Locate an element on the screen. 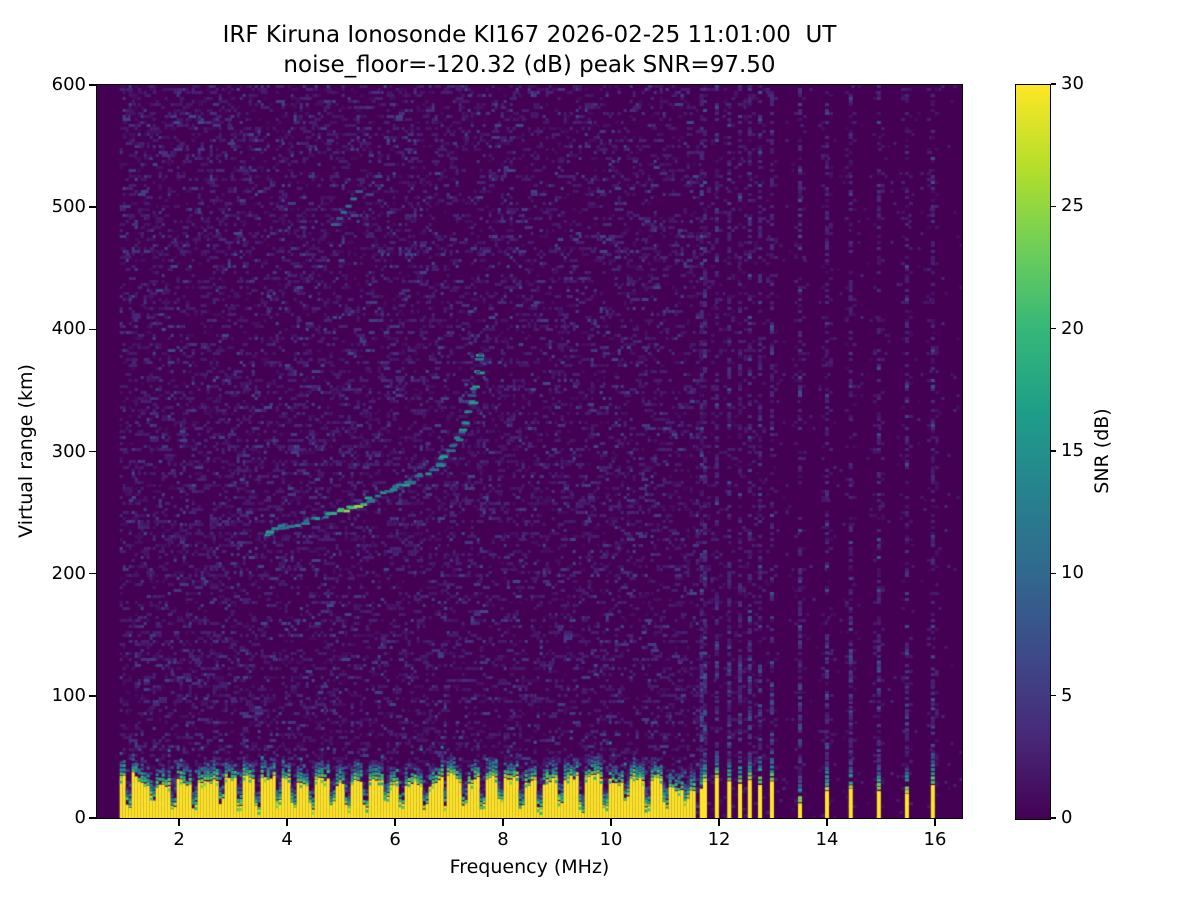 The height and width of the screenshot is (900, 1200). y-tick-label: 300 is located at coordinates (68, 451).